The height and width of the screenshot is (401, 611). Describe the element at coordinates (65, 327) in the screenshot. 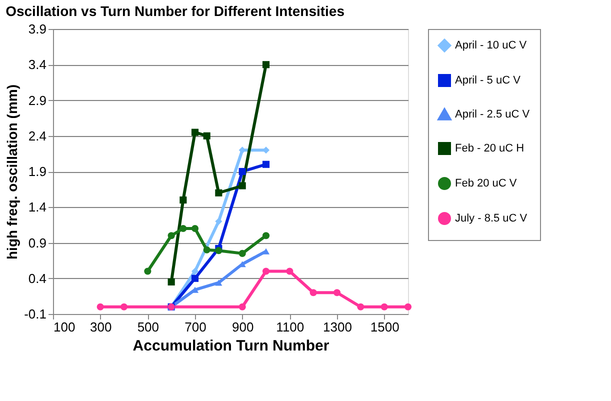

I see `x-tick-label: 100` at that location.